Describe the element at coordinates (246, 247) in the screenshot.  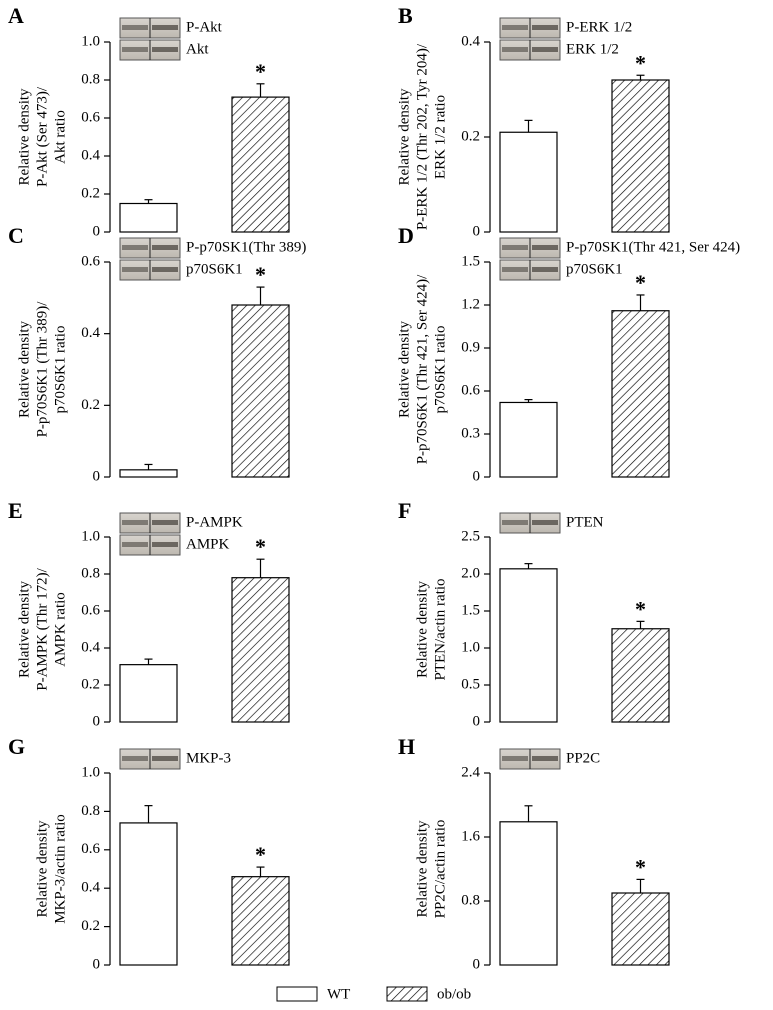
I see `blot-label: P-p70SK1(Thr 389)` at that location.